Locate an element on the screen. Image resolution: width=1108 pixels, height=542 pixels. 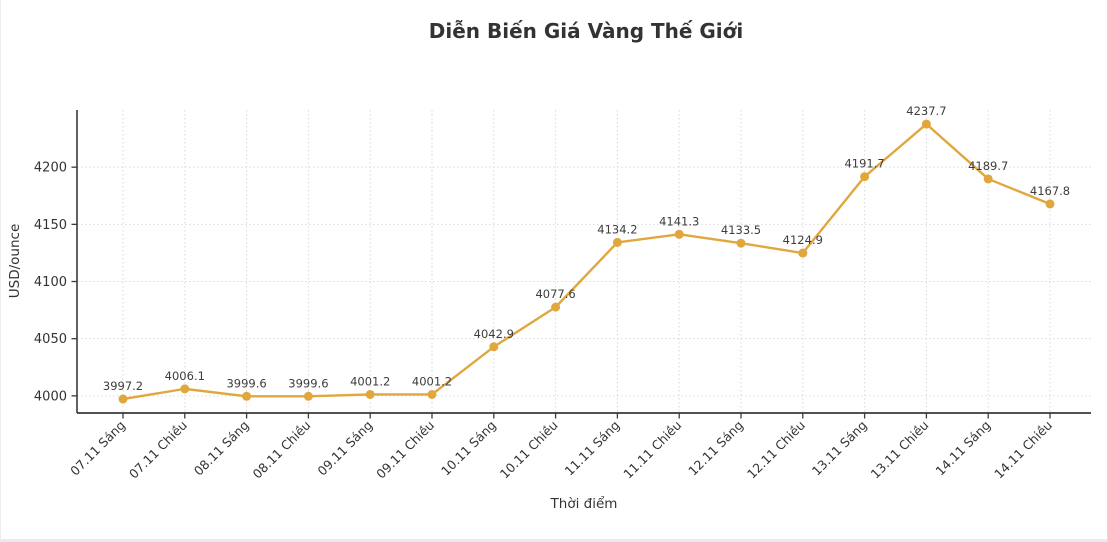
y-tick-label: 4200 is located at coordinates (50, 168).